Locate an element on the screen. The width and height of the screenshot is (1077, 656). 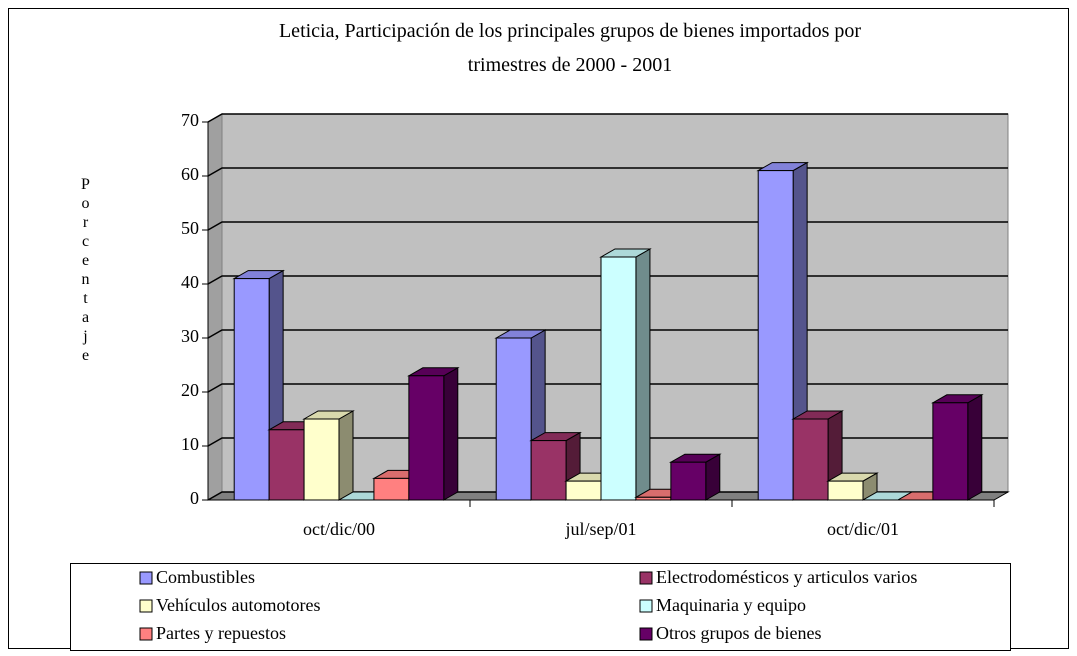
x-tick-label: oct/dic/01 is located at coordinates (863, 529).